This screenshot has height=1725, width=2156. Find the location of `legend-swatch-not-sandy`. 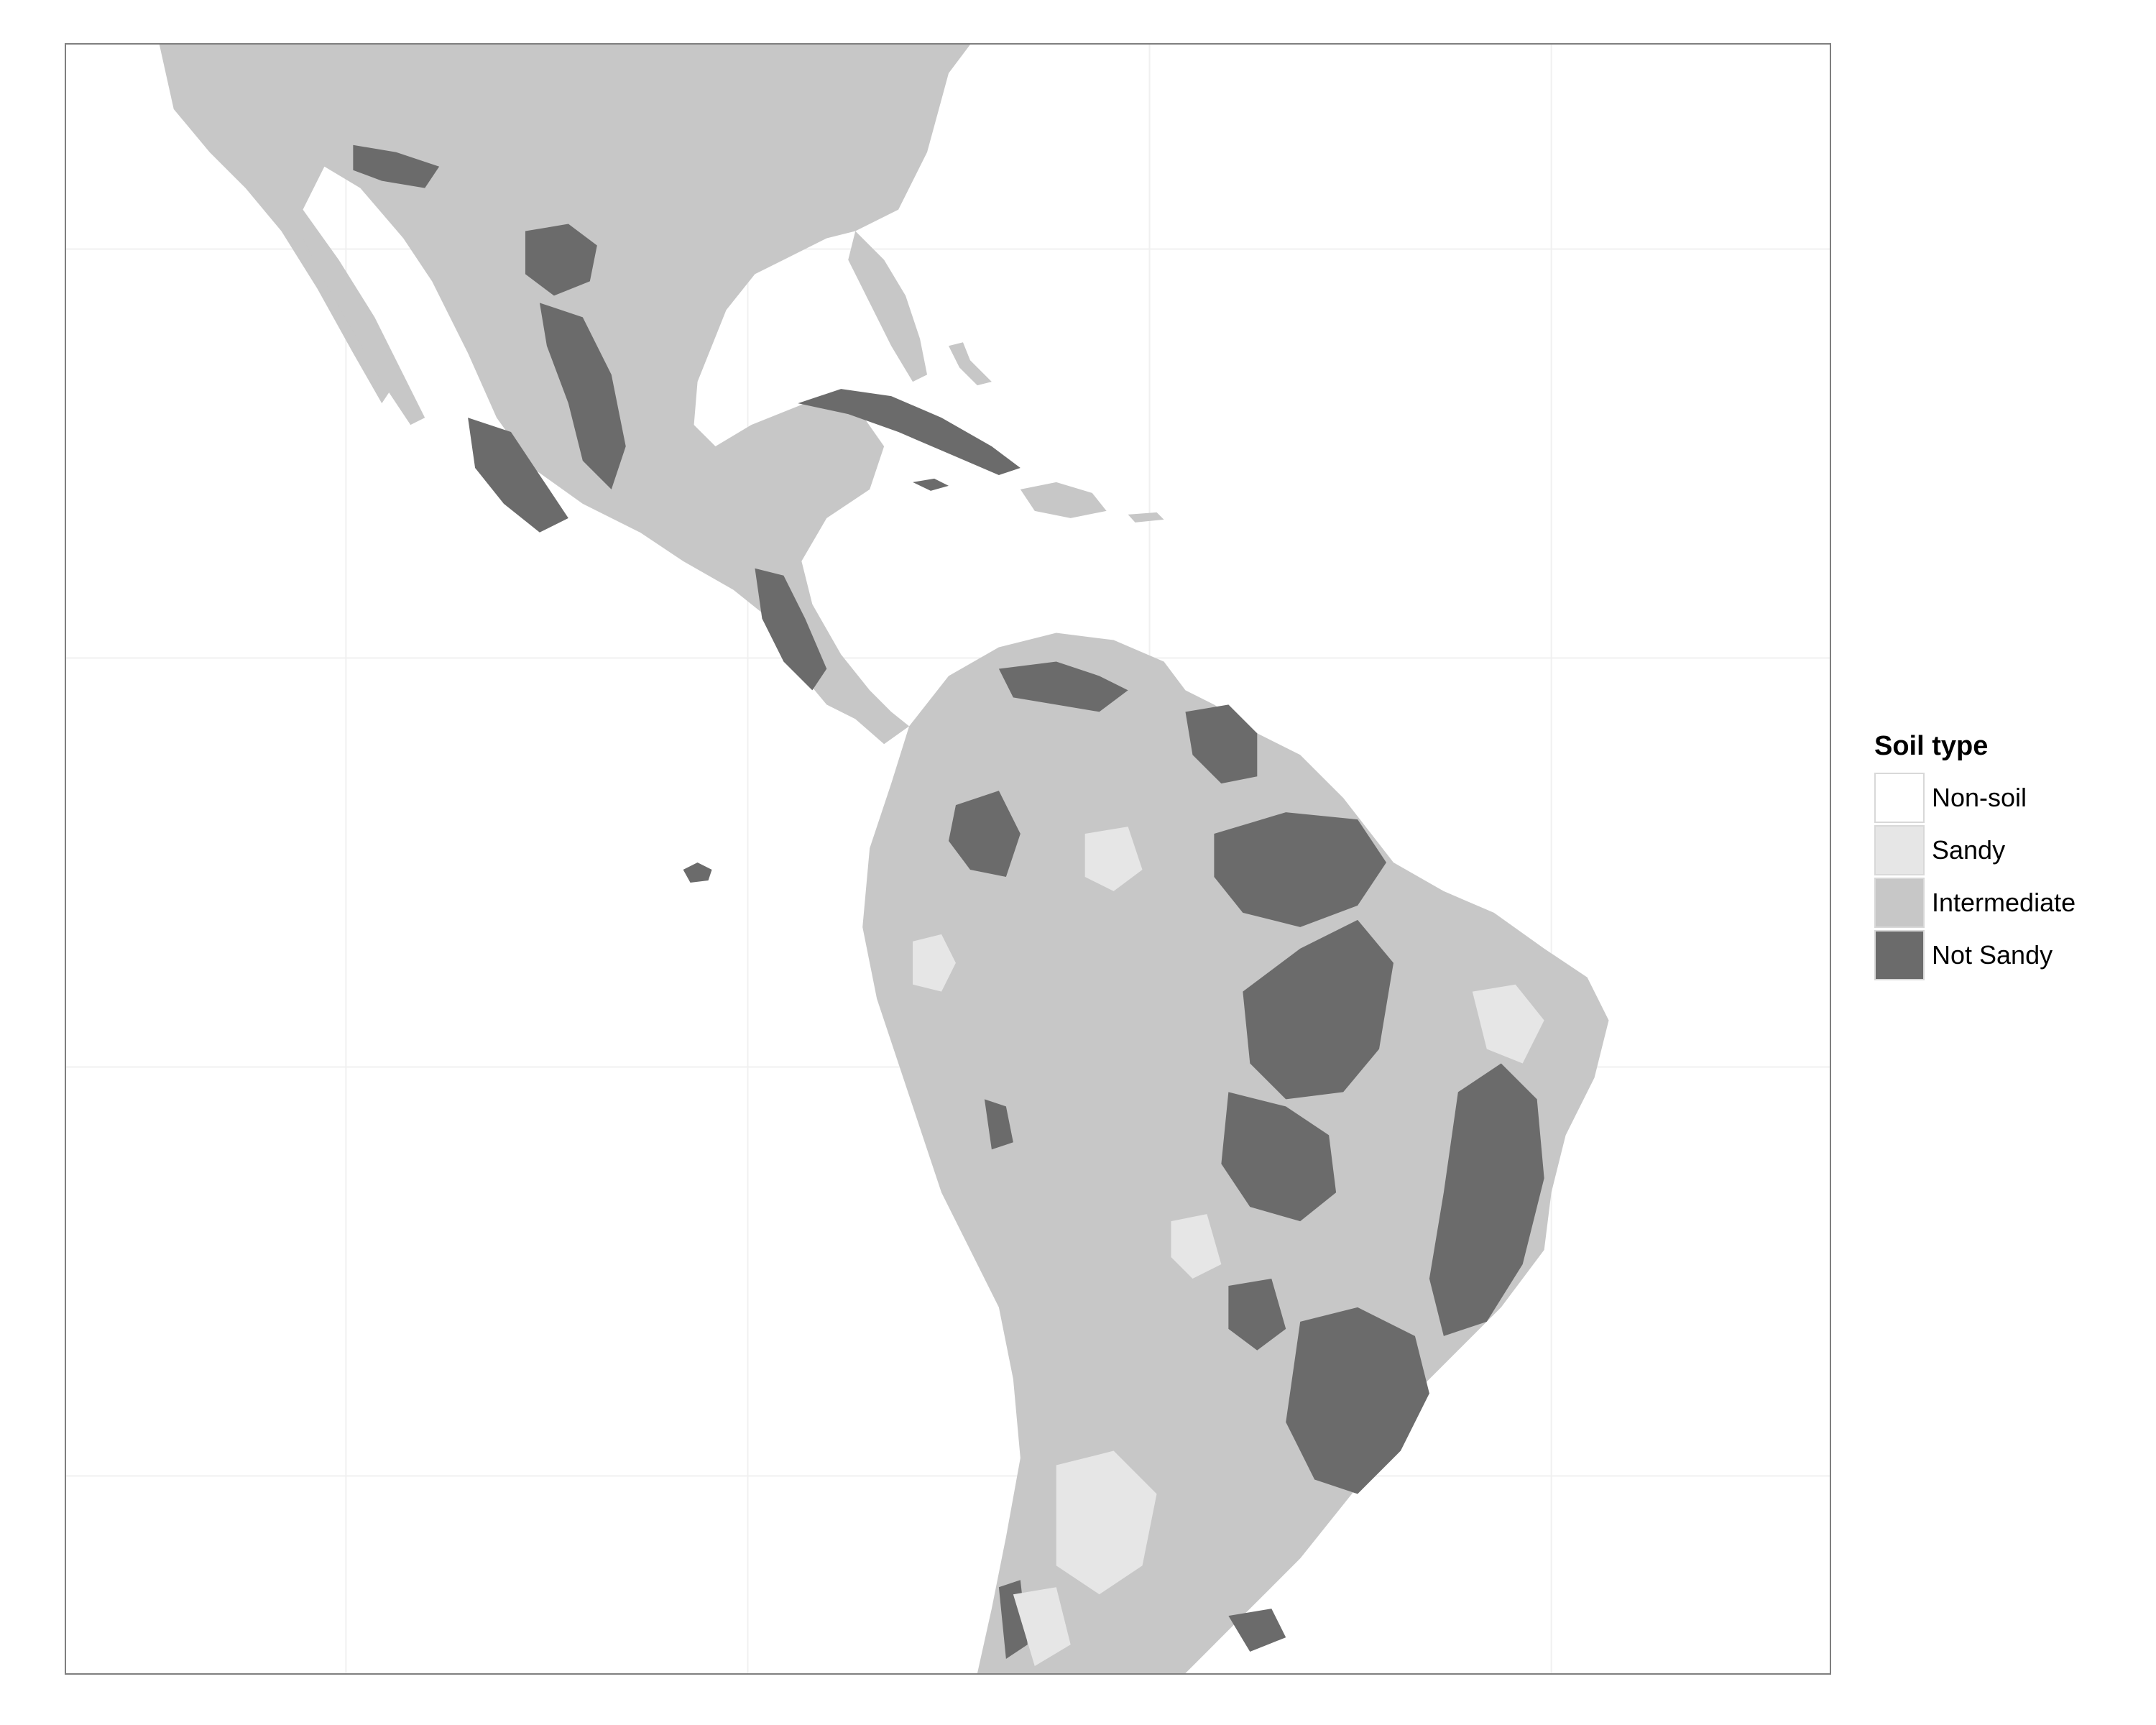

legend-swatch-not-sandy is located at coordinates (1899, 955).